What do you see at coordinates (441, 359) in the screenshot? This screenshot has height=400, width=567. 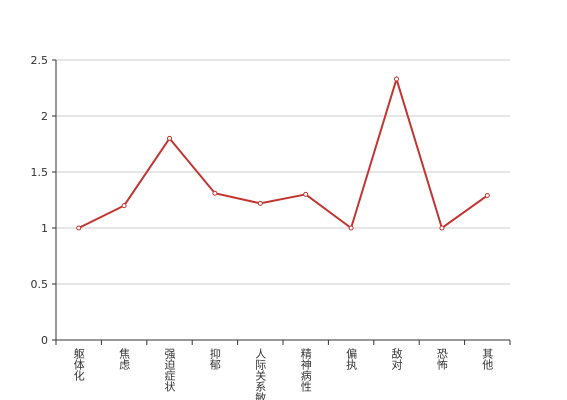 I see `x-tick-label: 恐怖` at bounding box center [441, 359].